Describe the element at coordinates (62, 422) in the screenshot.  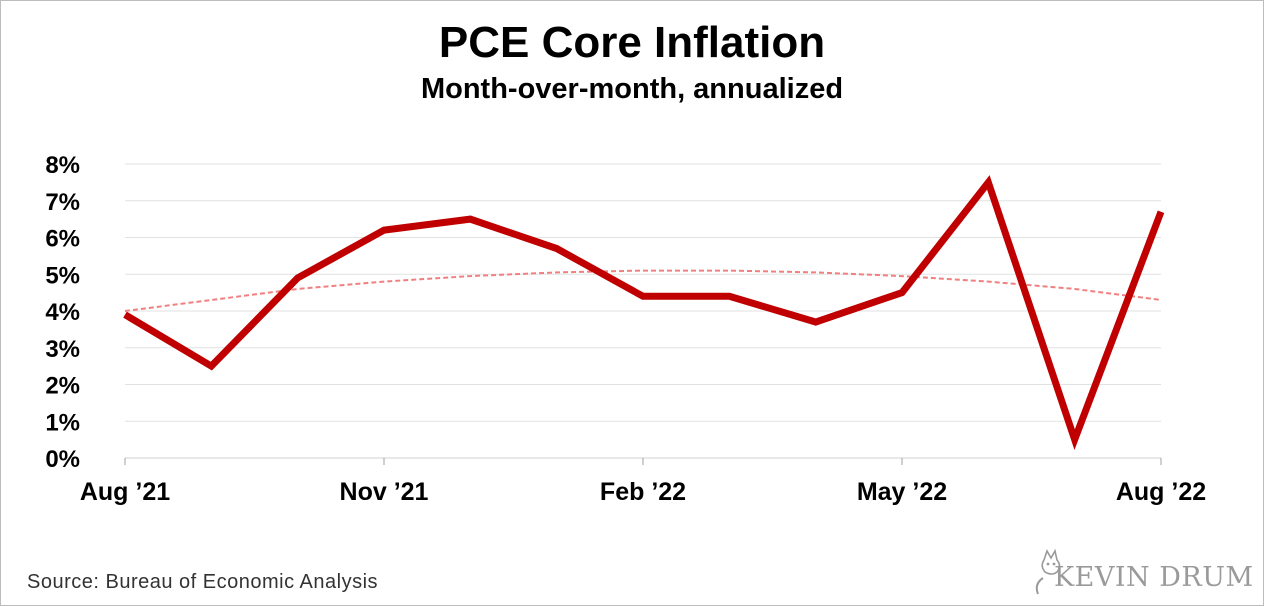
I see `y-tick-label: 1%` at that location.